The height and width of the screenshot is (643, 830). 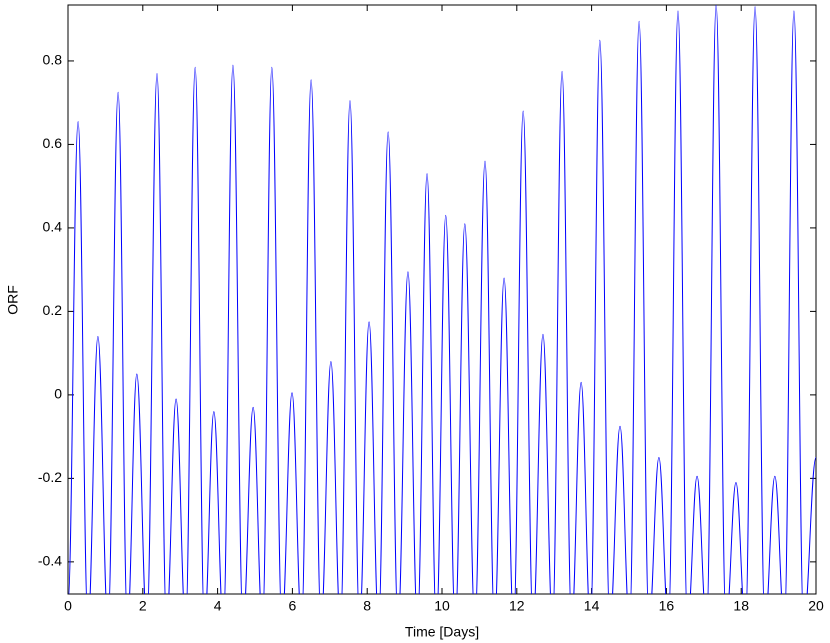 I want to click on y-tick-label: -0.4, so click(x=50, y=561).